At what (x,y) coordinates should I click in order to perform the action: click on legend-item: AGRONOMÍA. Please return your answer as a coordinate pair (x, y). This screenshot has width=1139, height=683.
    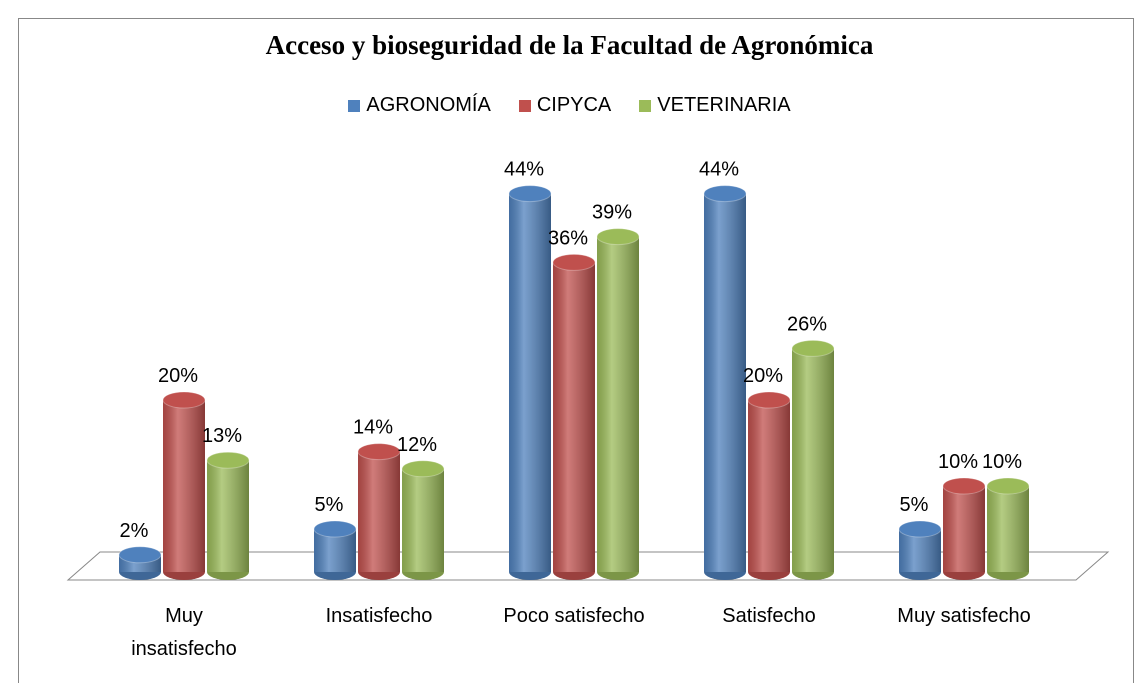
    Looking at the image, I should click on (419, 105).